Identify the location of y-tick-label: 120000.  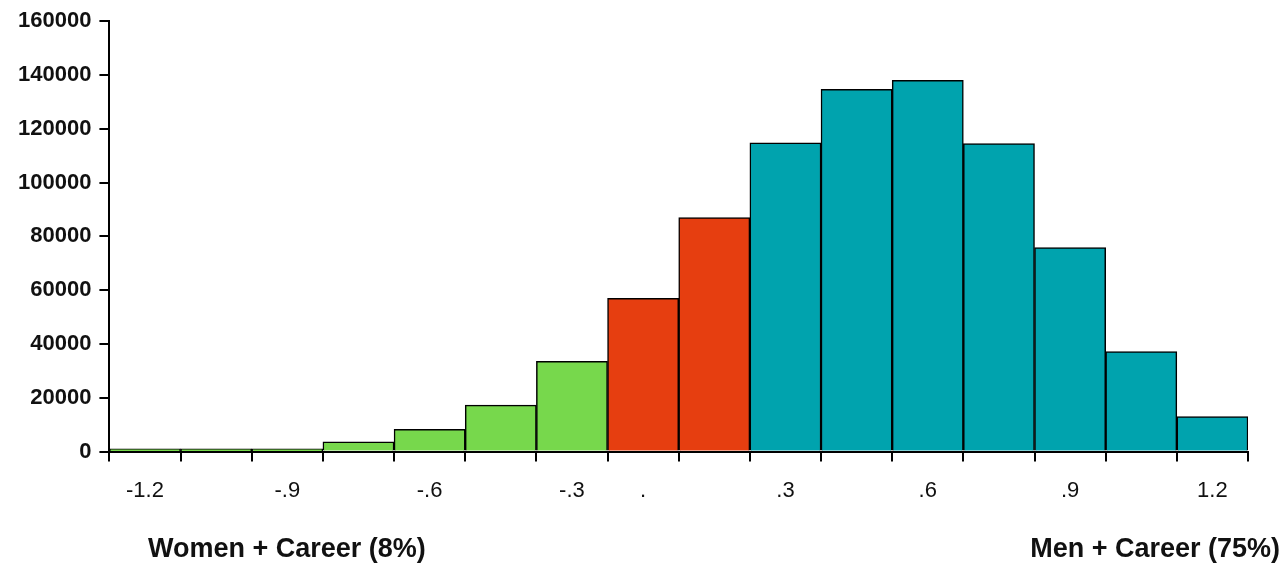
(54, 127).